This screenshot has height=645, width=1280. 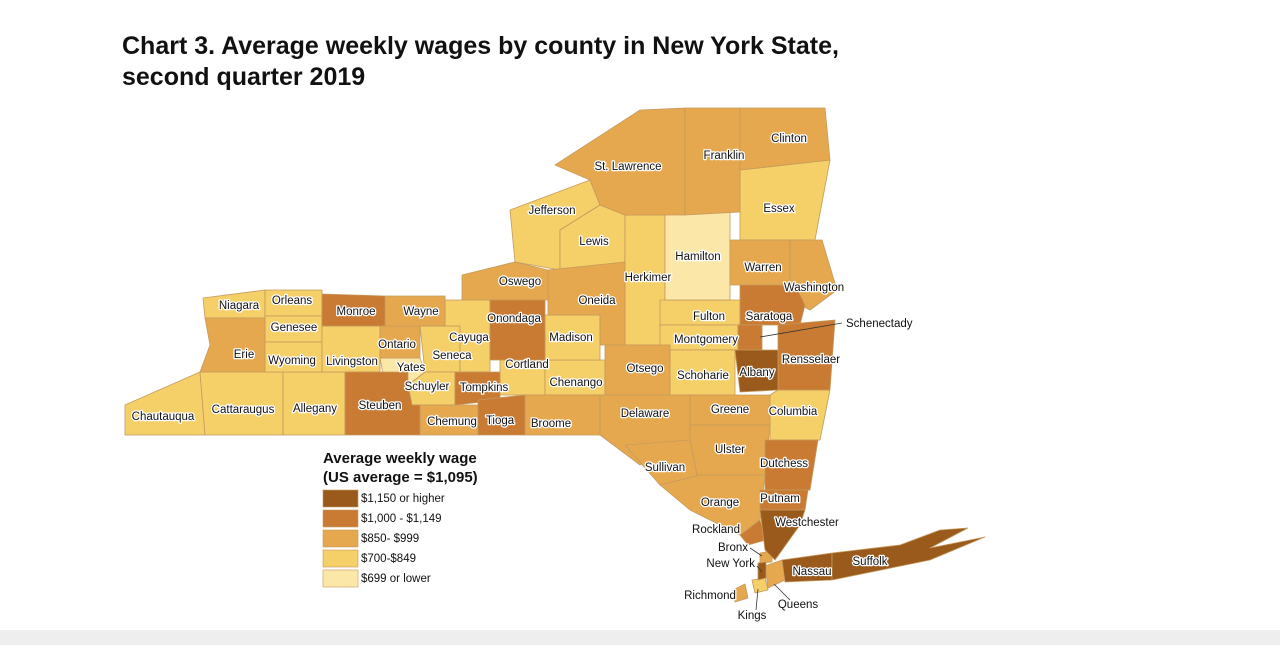 I want to click on county-label: Niagara, so click(x=239, y=306).